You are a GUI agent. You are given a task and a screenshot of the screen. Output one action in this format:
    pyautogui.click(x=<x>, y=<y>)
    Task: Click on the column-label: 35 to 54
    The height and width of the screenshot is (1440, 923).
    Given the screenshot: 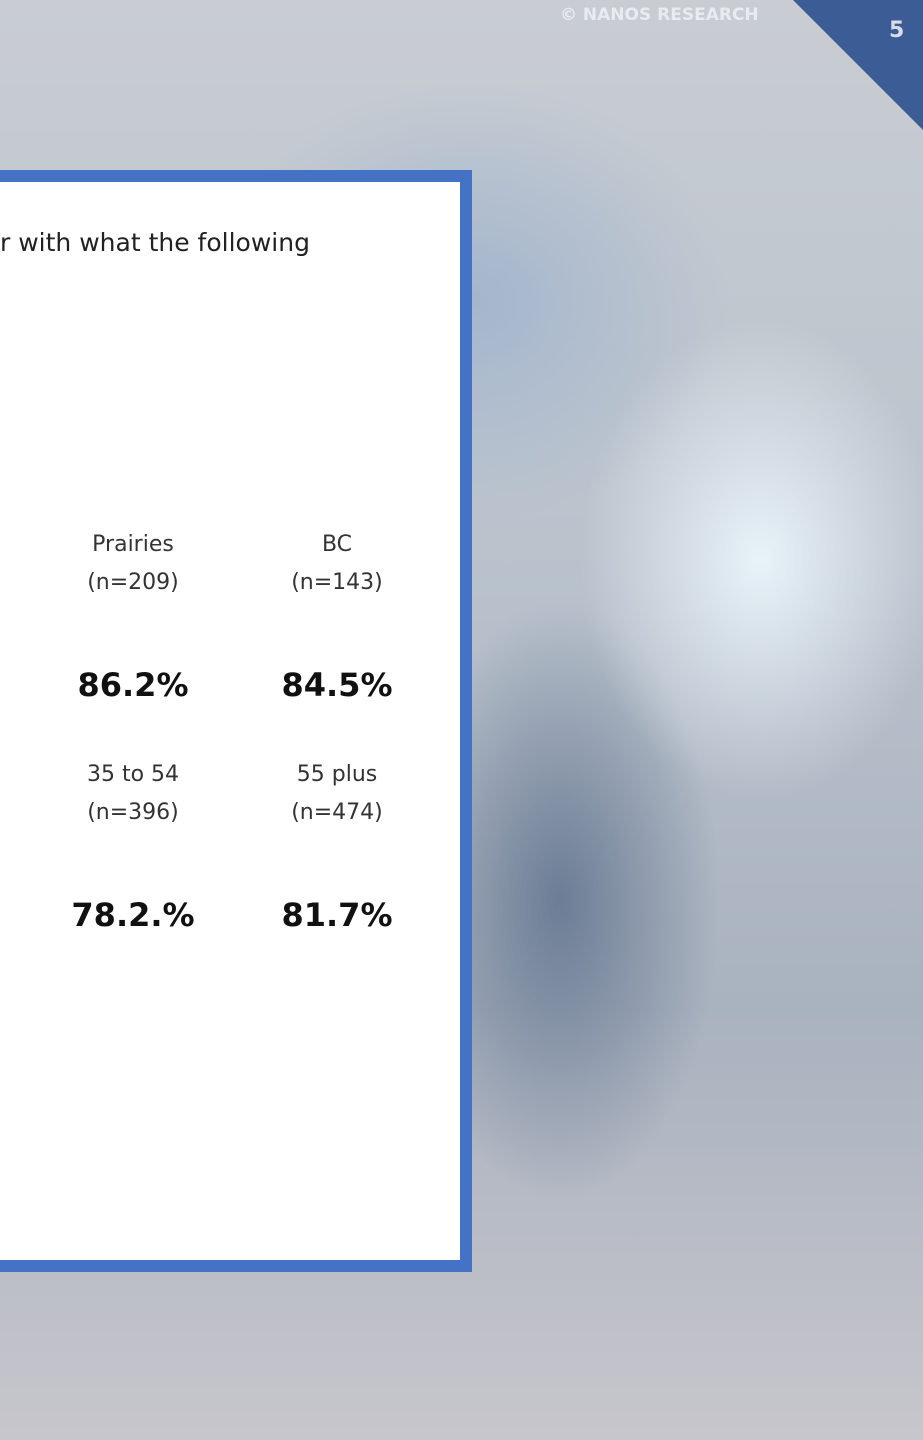 What is the action you would take?
    pyautogui.click(x=133, y=774)
    